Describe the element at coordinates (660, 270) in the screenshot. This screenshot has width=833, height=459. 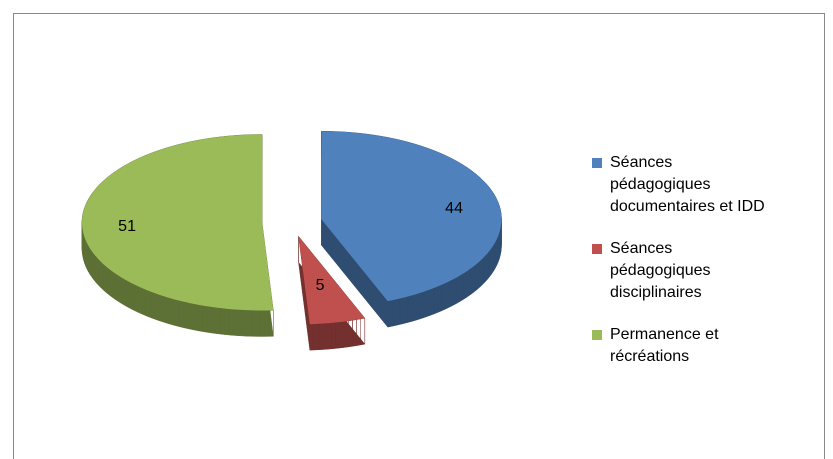
I see `legend-label: Séances pédagogiques disciplinaires` at that location.